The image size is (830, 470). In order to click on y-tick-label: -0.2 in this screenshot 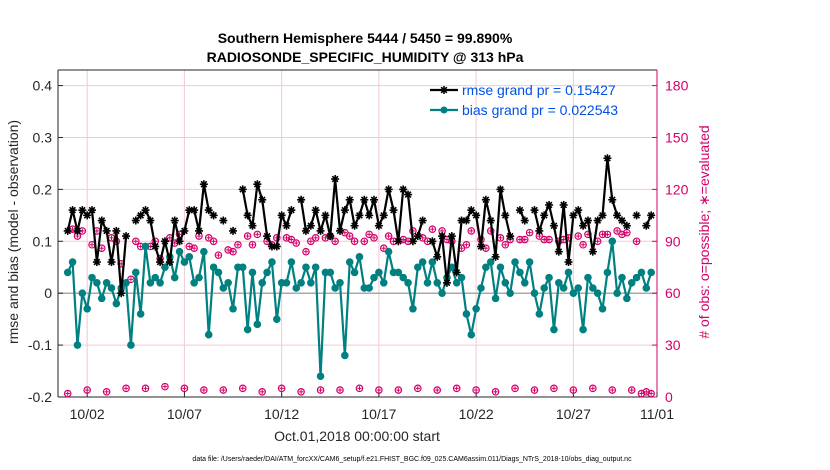, I will do `click(40, 397)`.